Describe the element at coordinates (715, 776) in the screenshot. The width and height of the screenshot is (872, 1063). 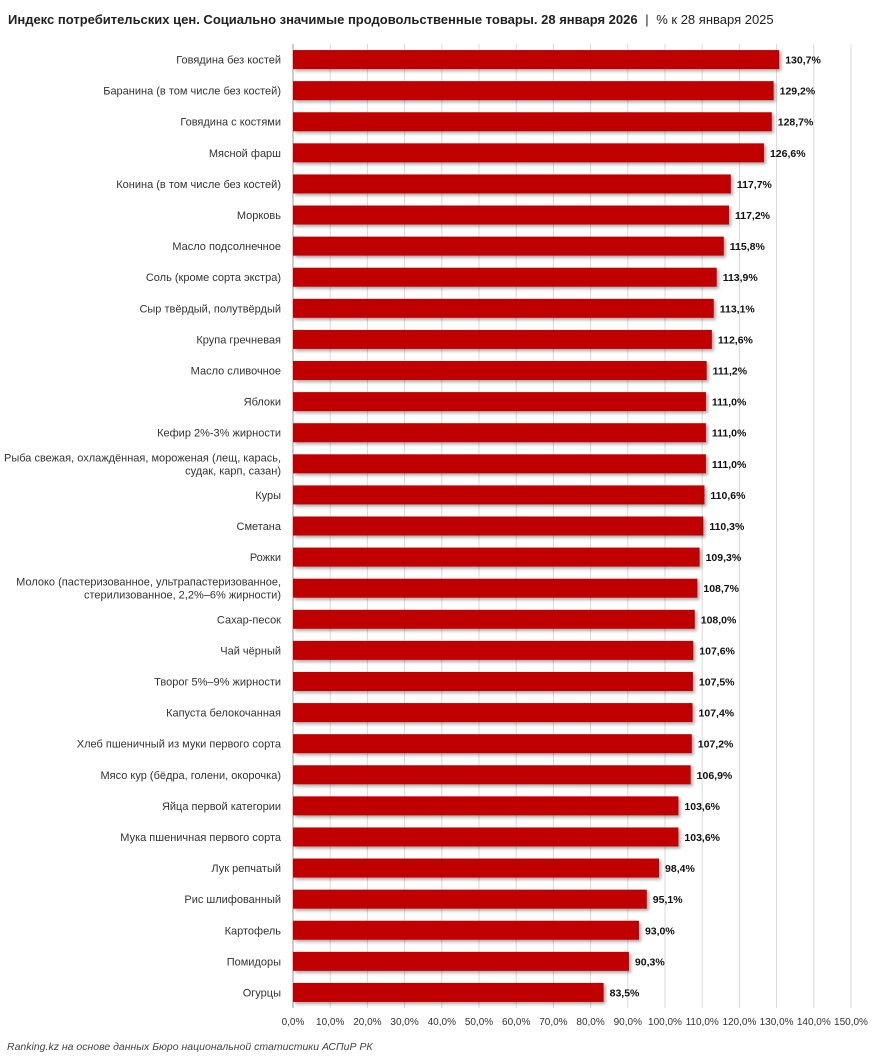
I see `value-label: 106,9%` at that location.